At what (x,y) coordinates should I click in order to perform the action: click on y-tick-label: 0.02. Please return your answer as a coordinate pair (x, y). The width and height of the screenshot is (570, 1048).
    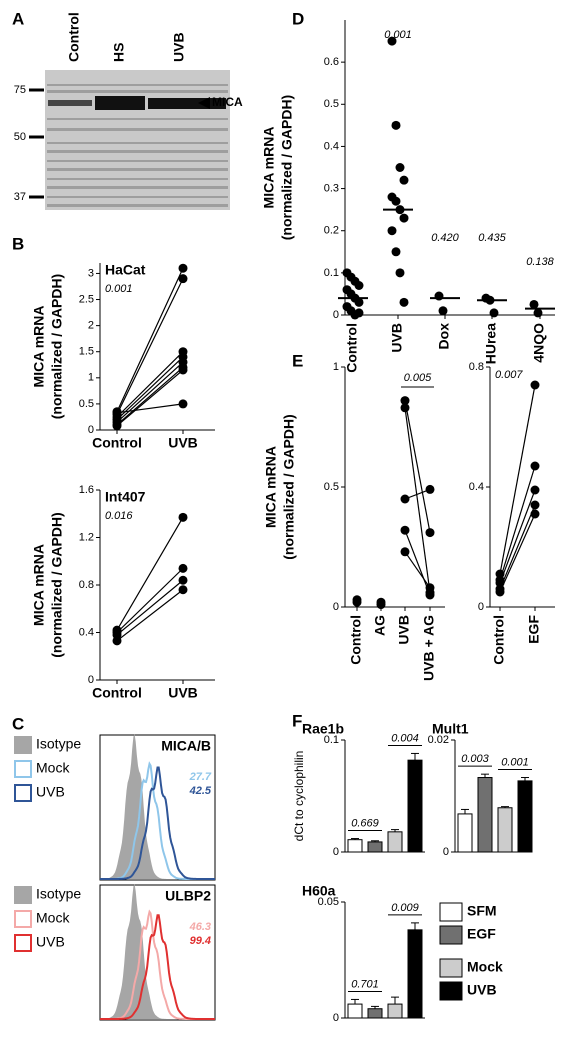
    Looking at the image, I should click on (438, 740).